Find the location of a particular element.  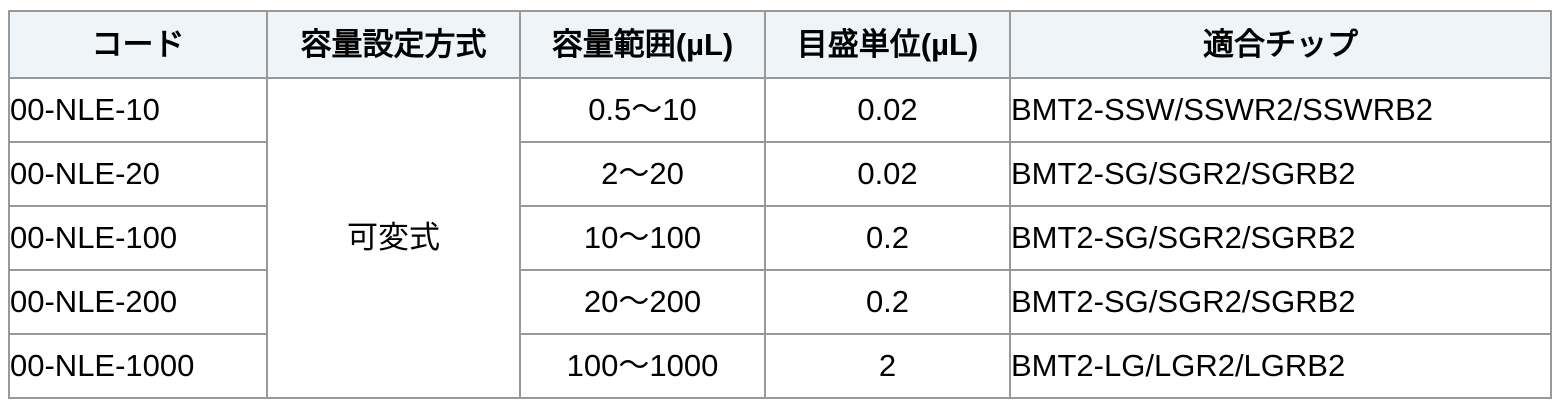

cell-volume-range: 20～200 is located at coordinates (642, 302).